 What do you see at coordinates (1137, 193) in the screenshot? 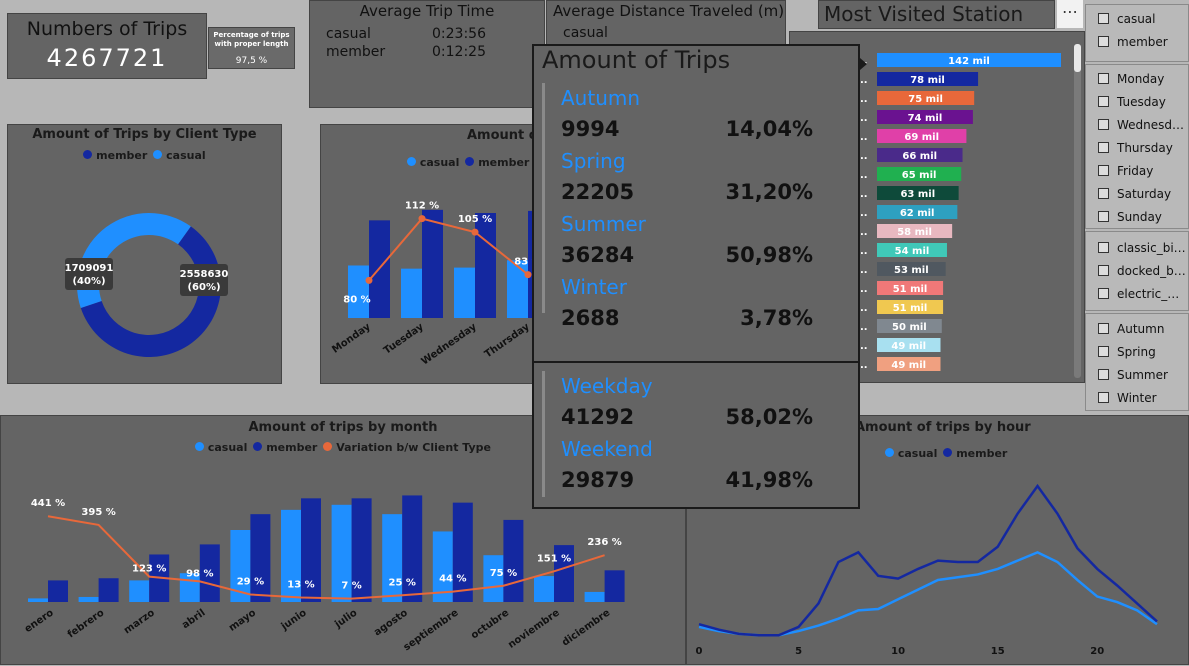
I see `slicer-option: Saturday` at bounding box center [1137, 193].